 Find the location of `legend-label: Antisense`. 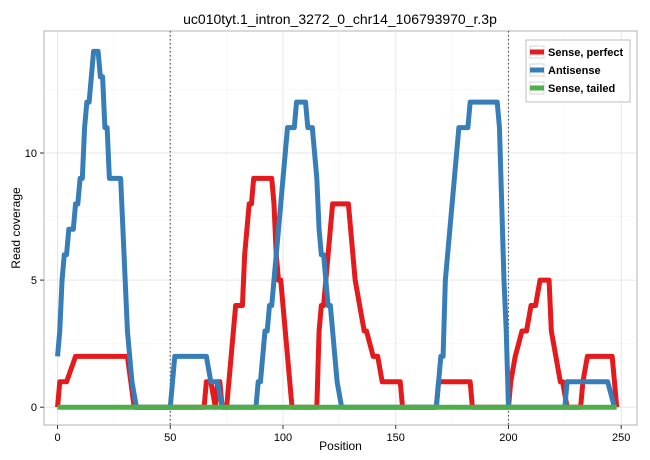

legend-label: Antisense is located at coordinates (574, 71).